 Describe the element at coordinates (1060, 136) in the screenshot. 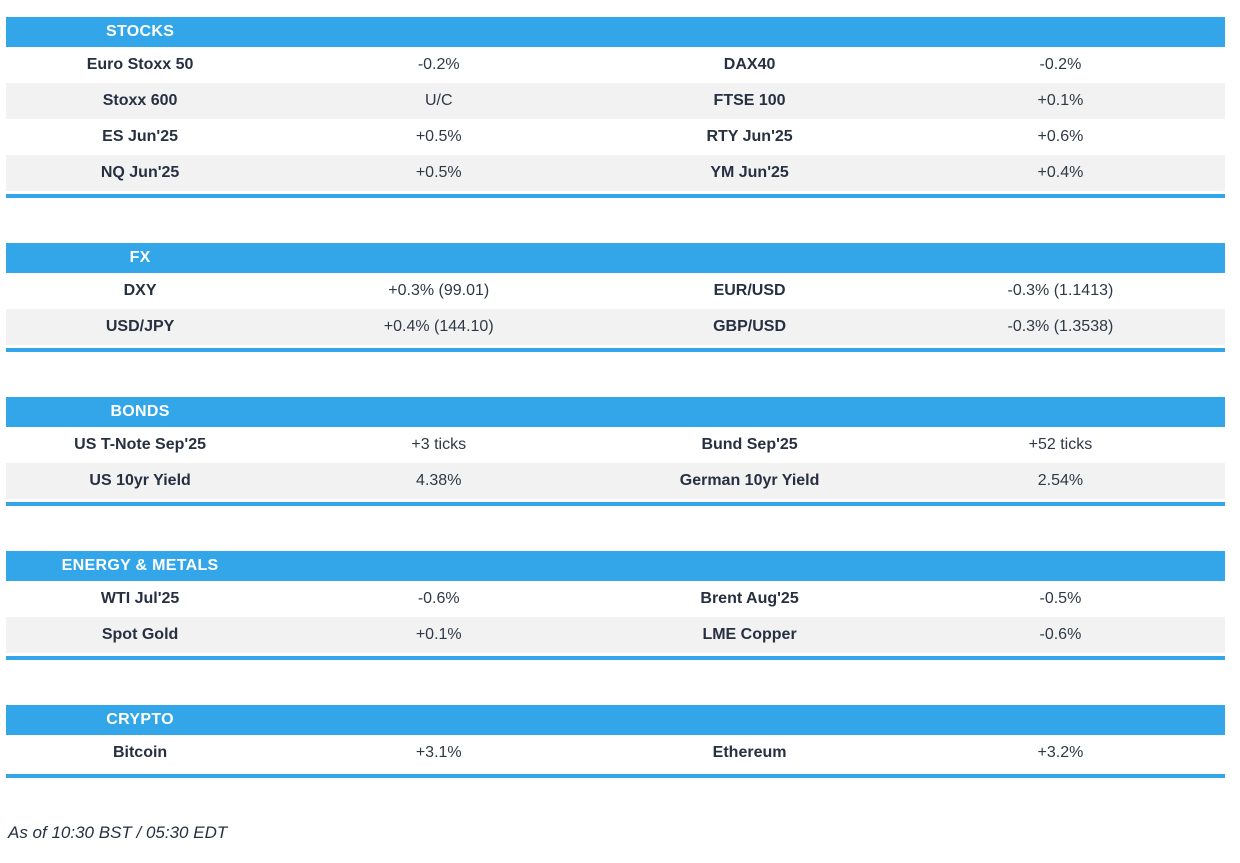

I see `instrument-change: +0.6%` at that location.